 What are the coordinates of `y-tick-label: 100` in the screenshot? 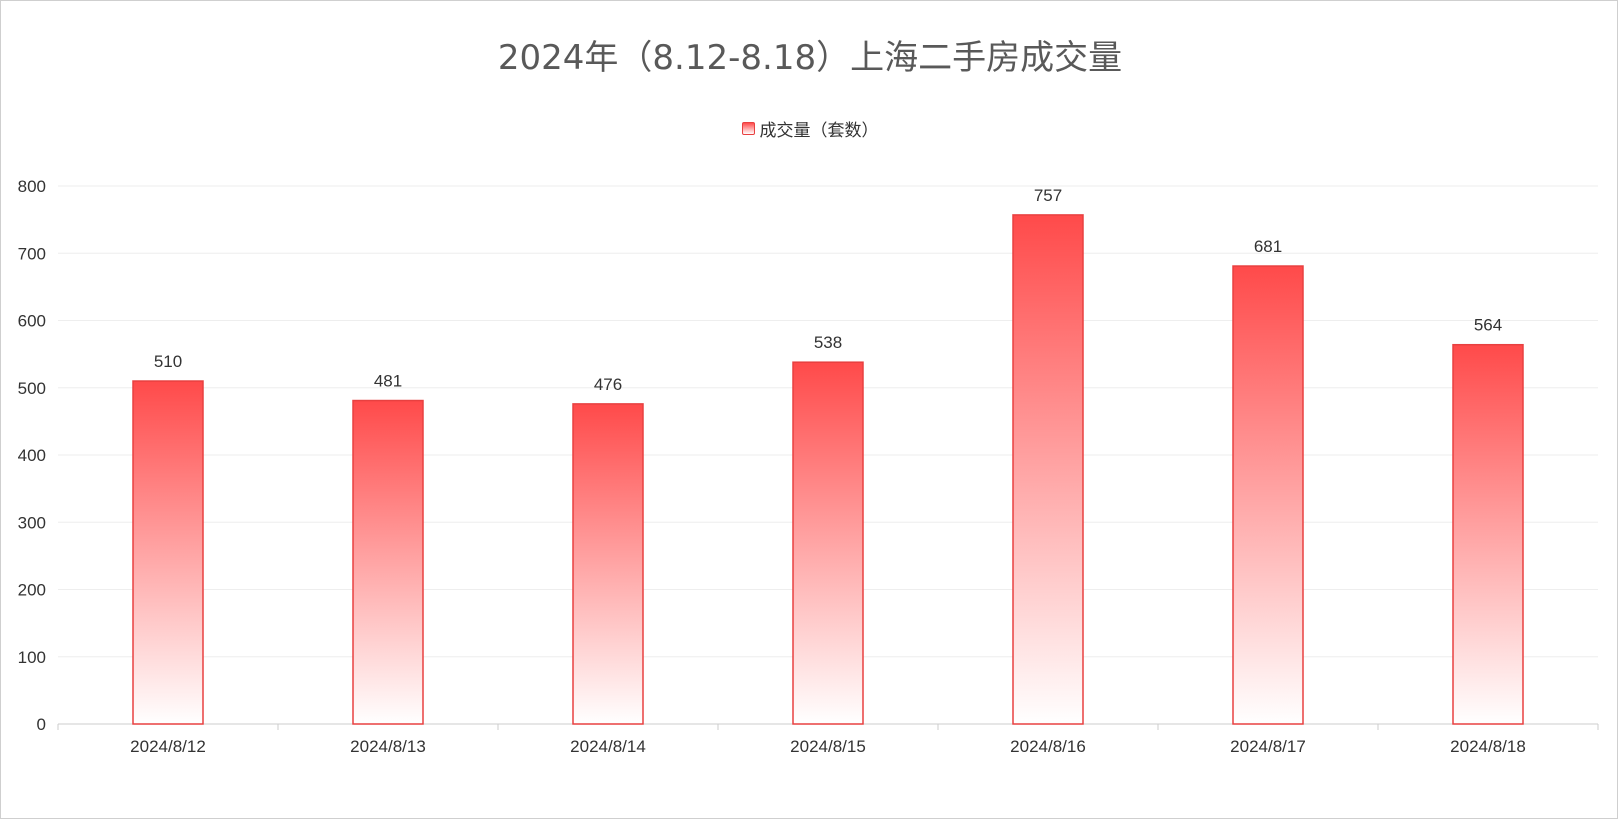 It's located at (32, 657).